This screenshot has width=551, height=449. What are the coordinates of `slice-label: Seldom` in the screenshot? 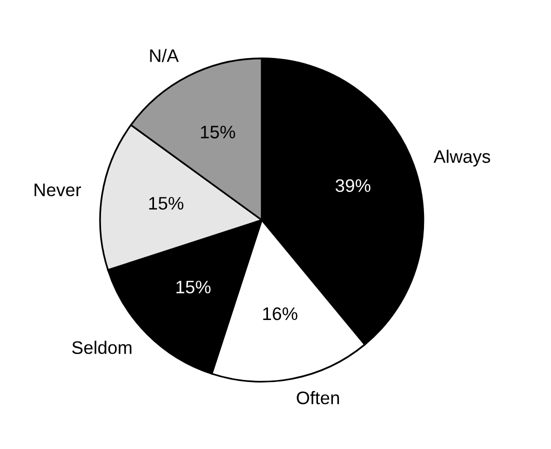 It's located at (102, 347).